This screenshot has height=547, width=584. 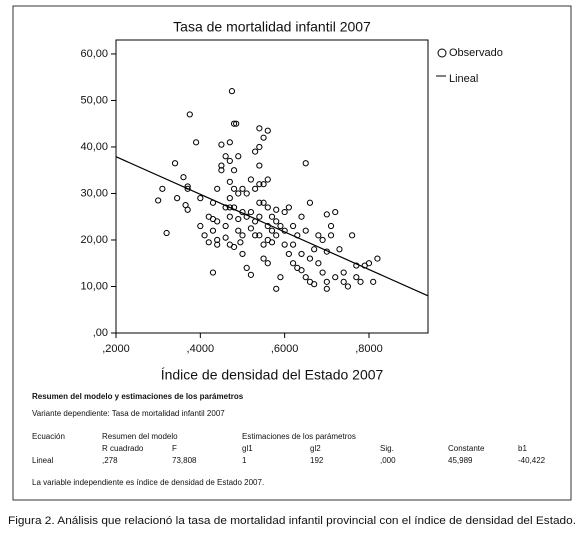 I want to click on table-header: gl2, so click(x=315, y=448).